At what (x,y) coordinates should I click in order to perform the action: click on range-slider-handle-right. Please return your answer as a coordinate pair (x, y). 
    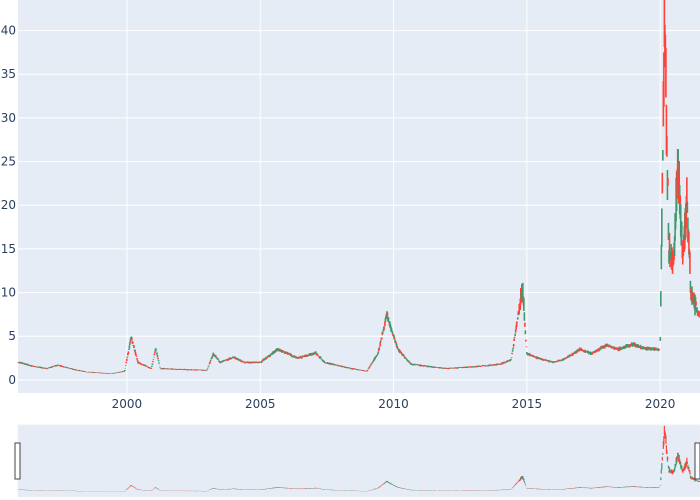
    Looking at the image, I should click on (697, 461).